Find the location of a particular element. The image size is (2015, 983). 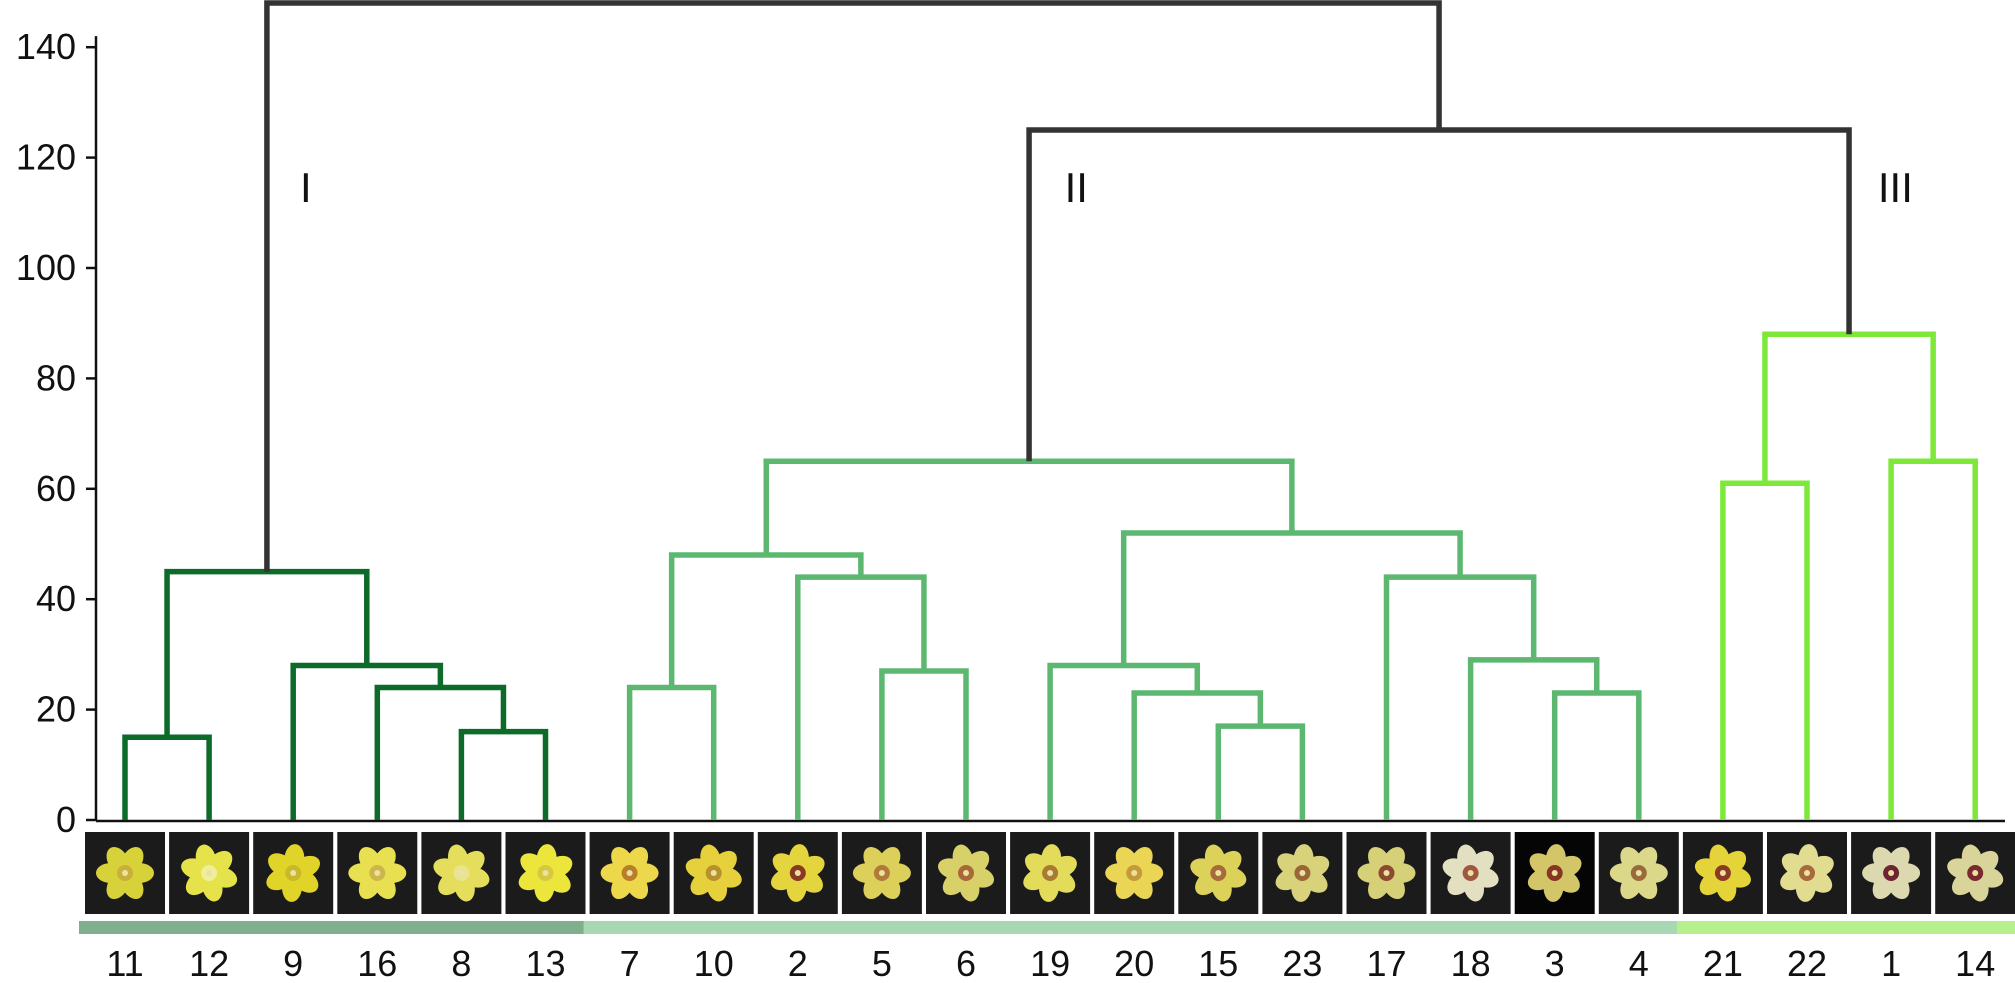

leaf-label-13: 13 is located at coordinates (545, 963).